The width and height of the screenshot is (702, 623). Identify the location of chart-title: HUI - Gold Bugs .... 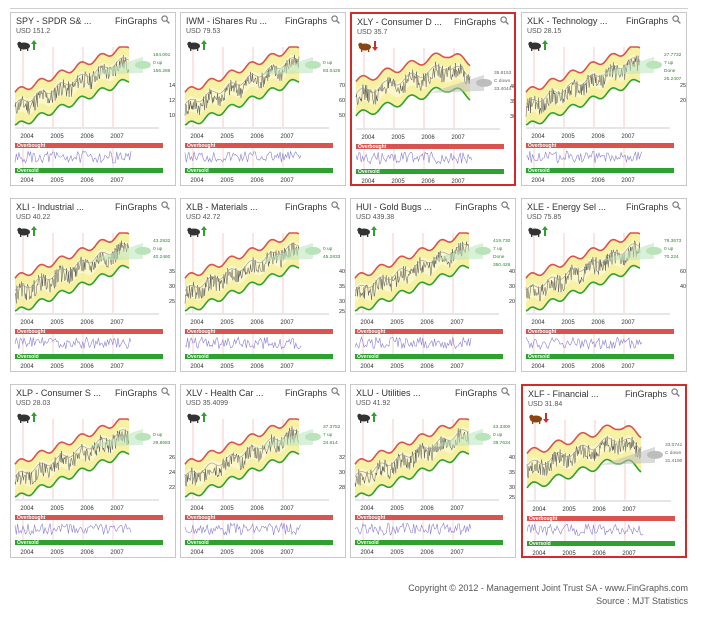
(394, 207).